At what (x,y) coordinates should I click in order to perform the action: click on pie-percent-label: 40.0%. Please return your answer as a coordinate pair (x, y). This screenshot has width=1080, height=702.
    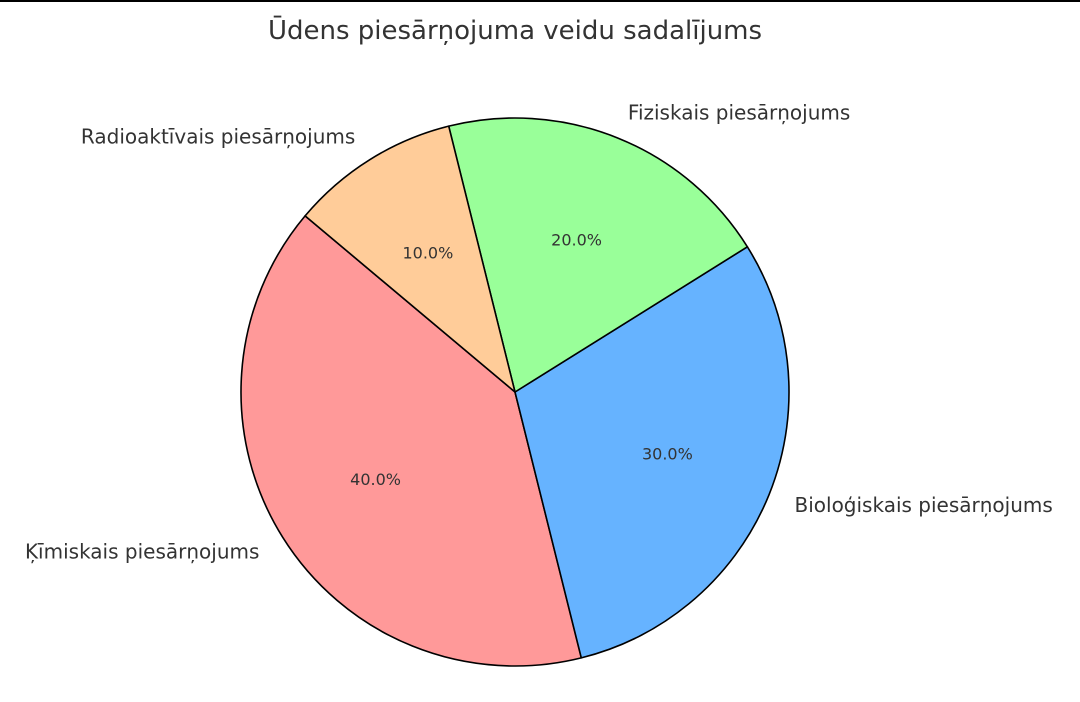
    Looking at the image, I should click on (375, 479).